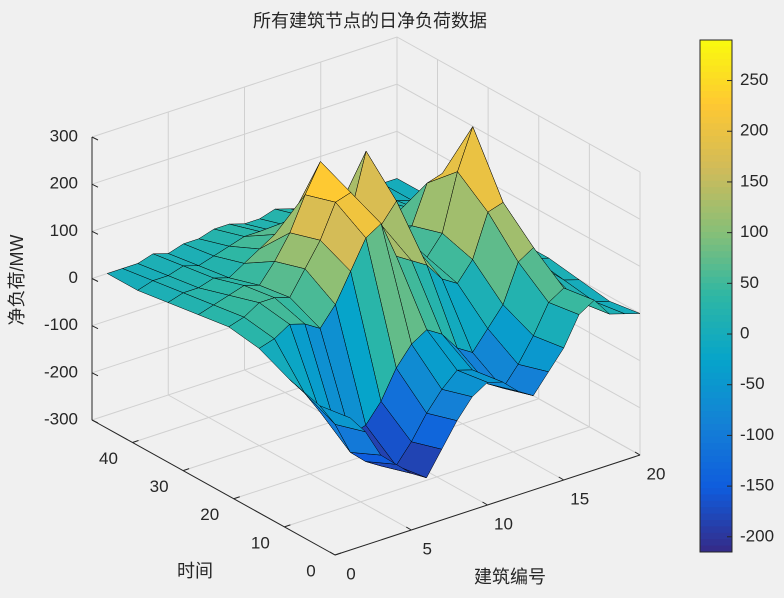 This screenshot has height=598, width=784. Describe the element at coordinates (370, 21) in the screenshot. I see `chart-title: 所有建筑节点的日净负荷数据` at that location.